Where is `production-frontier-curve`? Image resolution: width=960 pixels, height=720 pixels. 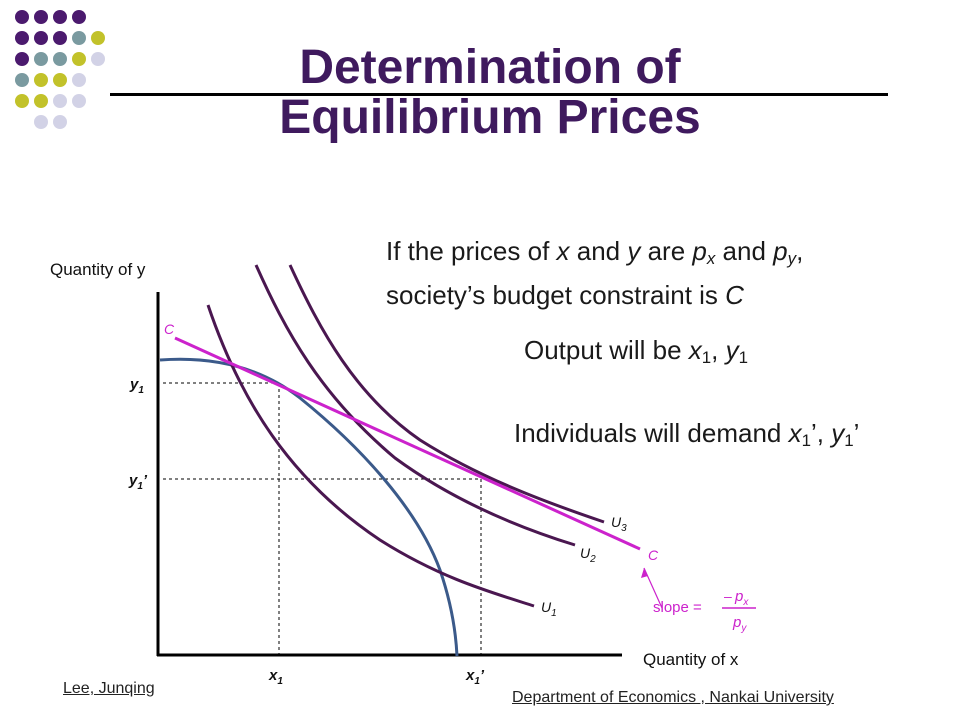 production-frontier-curve is located at coordinates (309, 507).